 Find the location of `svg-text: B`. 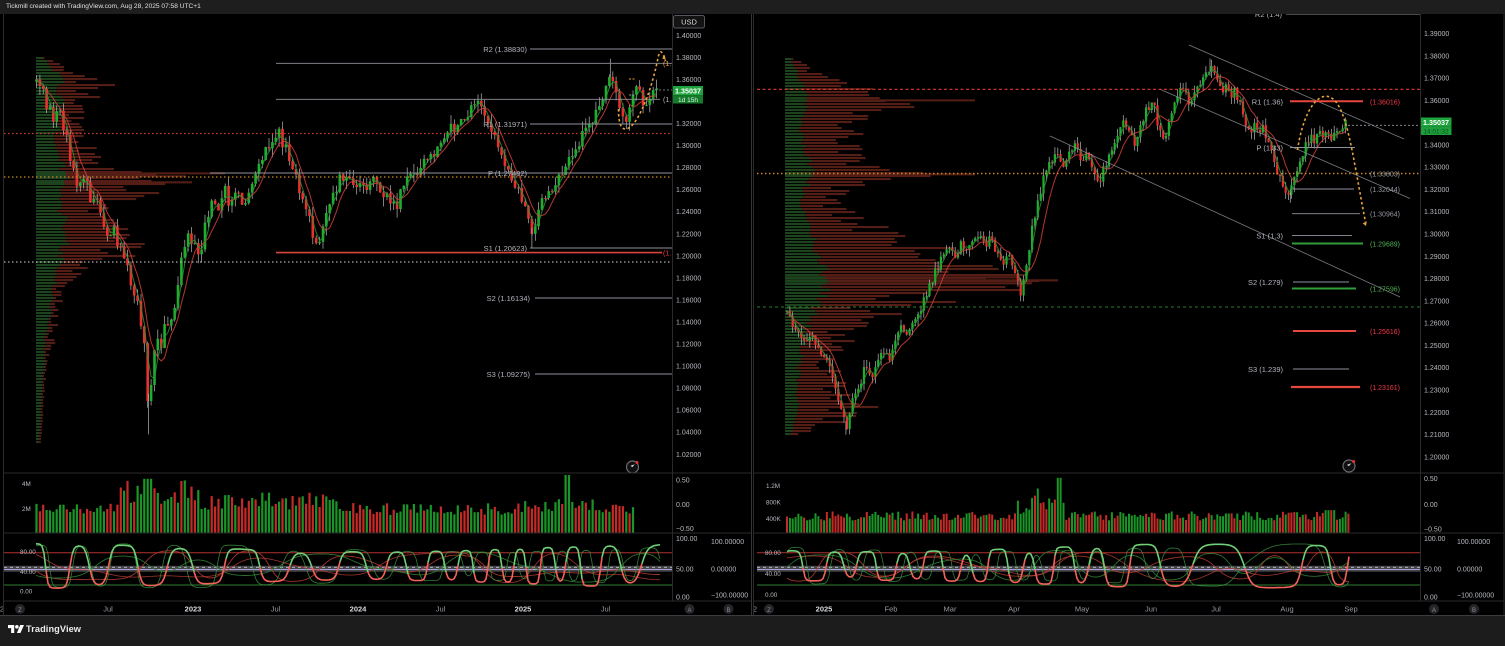

svg-text: B is located at coordinates (728, 611).